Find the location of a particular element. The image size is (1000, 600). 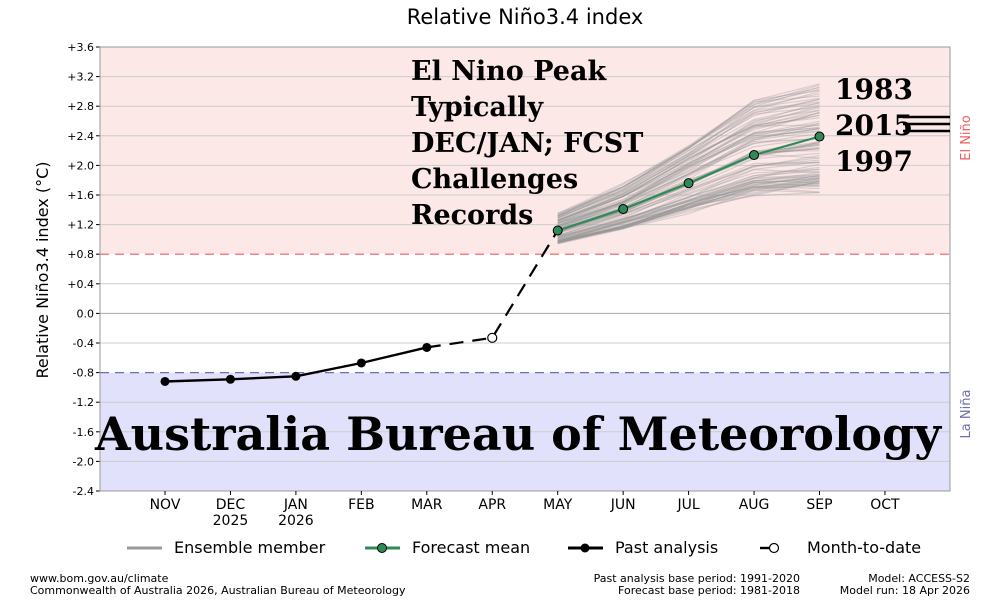

y-tick-label: -0.8 is located at coordinates (83, 373).